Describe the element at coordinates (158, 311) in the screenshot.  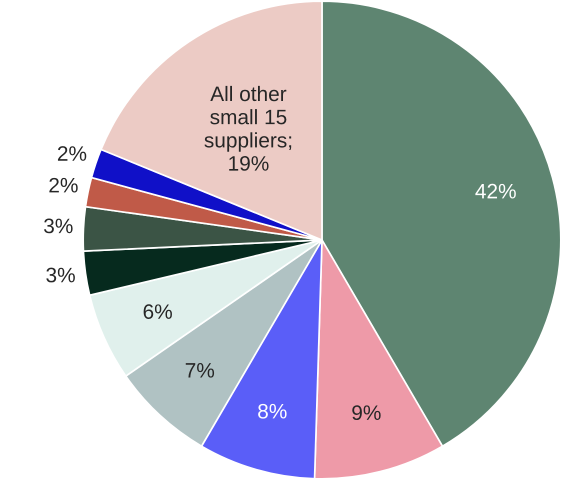
I see `data-label: 6%` at that location.